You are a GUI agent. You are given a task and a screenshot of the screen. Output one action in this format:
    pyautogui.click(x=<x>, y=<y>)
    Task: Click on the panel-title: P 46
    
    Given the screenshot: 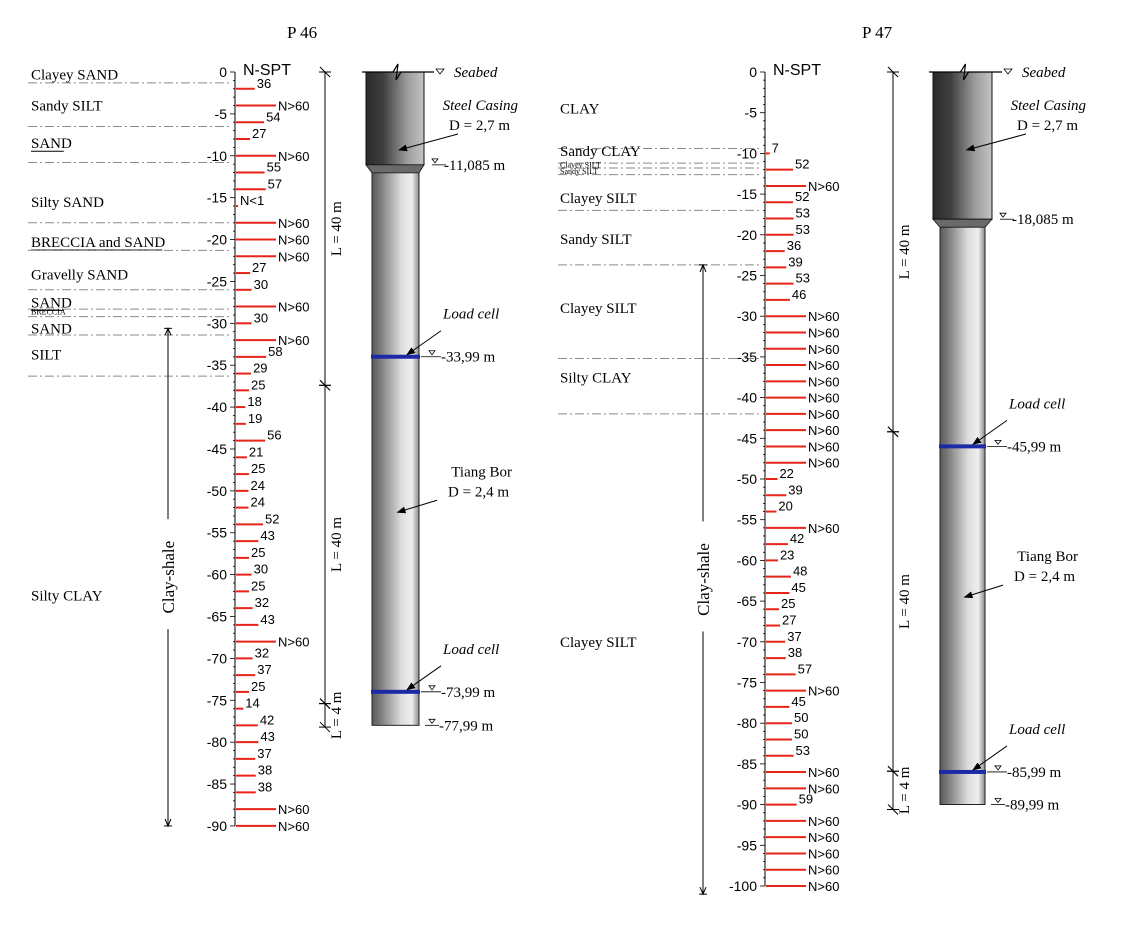 What is the action you would take?
    pyautogui.click(x=302, y=32)
    